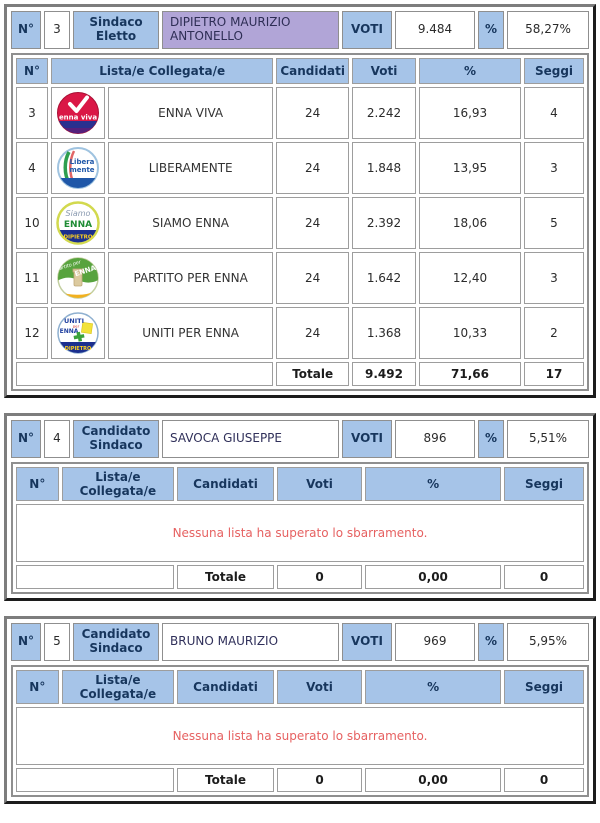  Describe the element at coordinates (384, 333) in the screenshot. I see `list-voti: 1.368` at that location.